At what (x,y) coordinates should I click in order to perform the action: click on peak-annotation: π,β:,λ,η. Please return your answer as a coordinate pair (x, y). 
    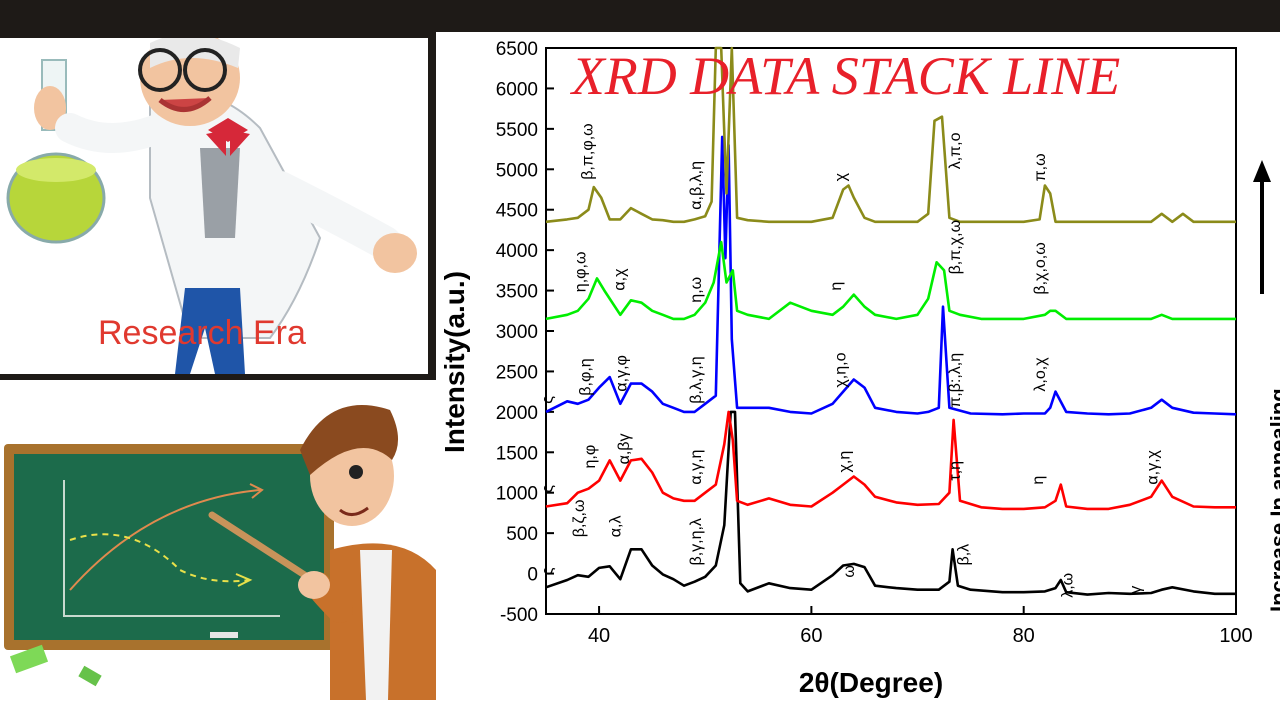
    Looking at the image, I should click on (955, 380).